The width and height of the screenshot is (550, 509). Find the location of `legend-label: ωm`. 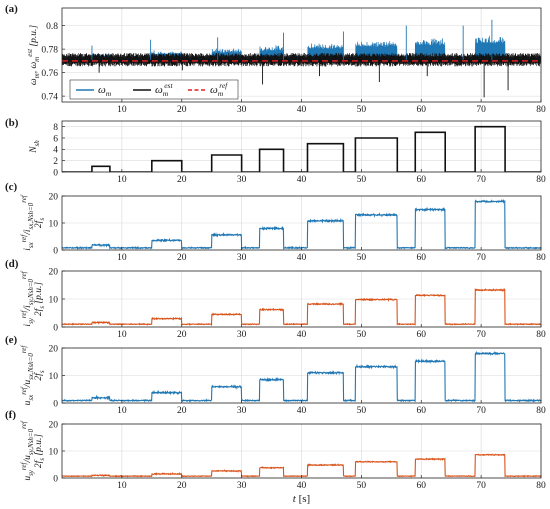

legend-label: ωm is located at coordinates (105, 91).